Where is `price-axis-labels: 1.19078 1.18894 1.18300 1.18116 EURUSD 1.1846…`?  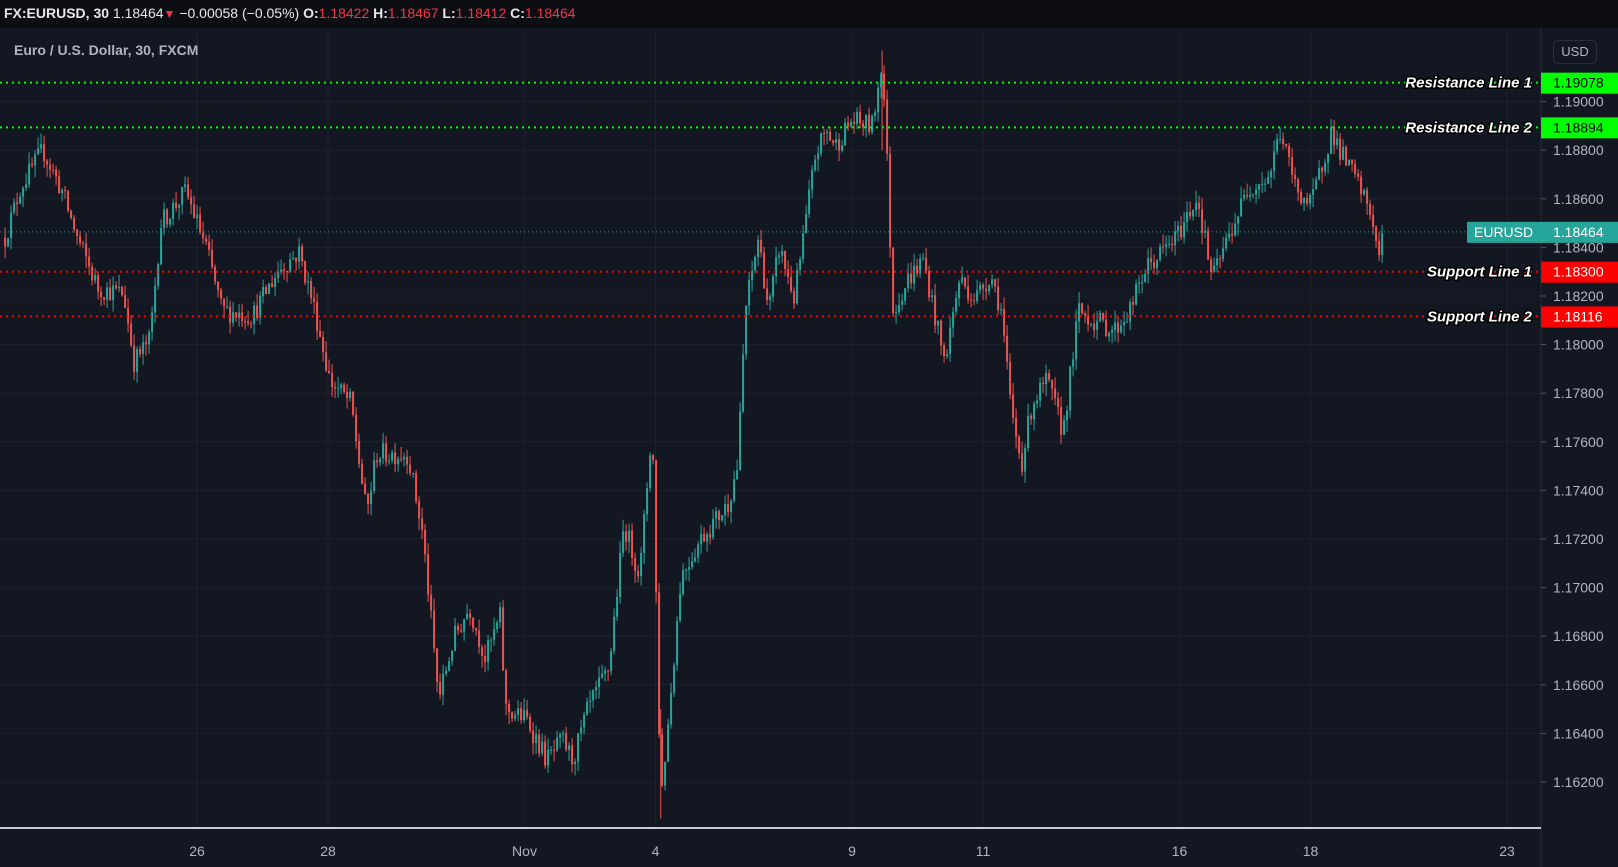
price-axis-labels: 1.19078 1.18894 1.18300 1.18116 EURUSD 1.1846… is located at coordinates (1542, 200).